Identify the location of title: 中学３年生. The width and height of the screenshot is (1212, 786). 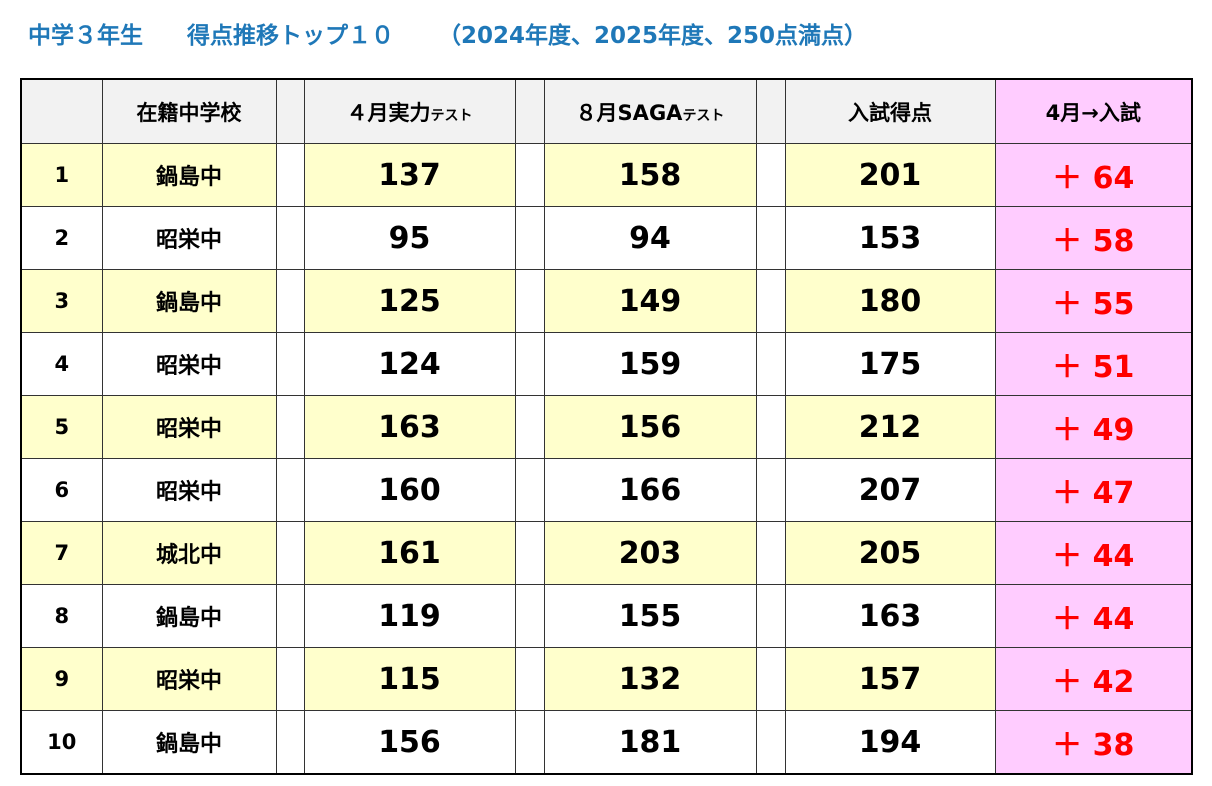
(85, 36).